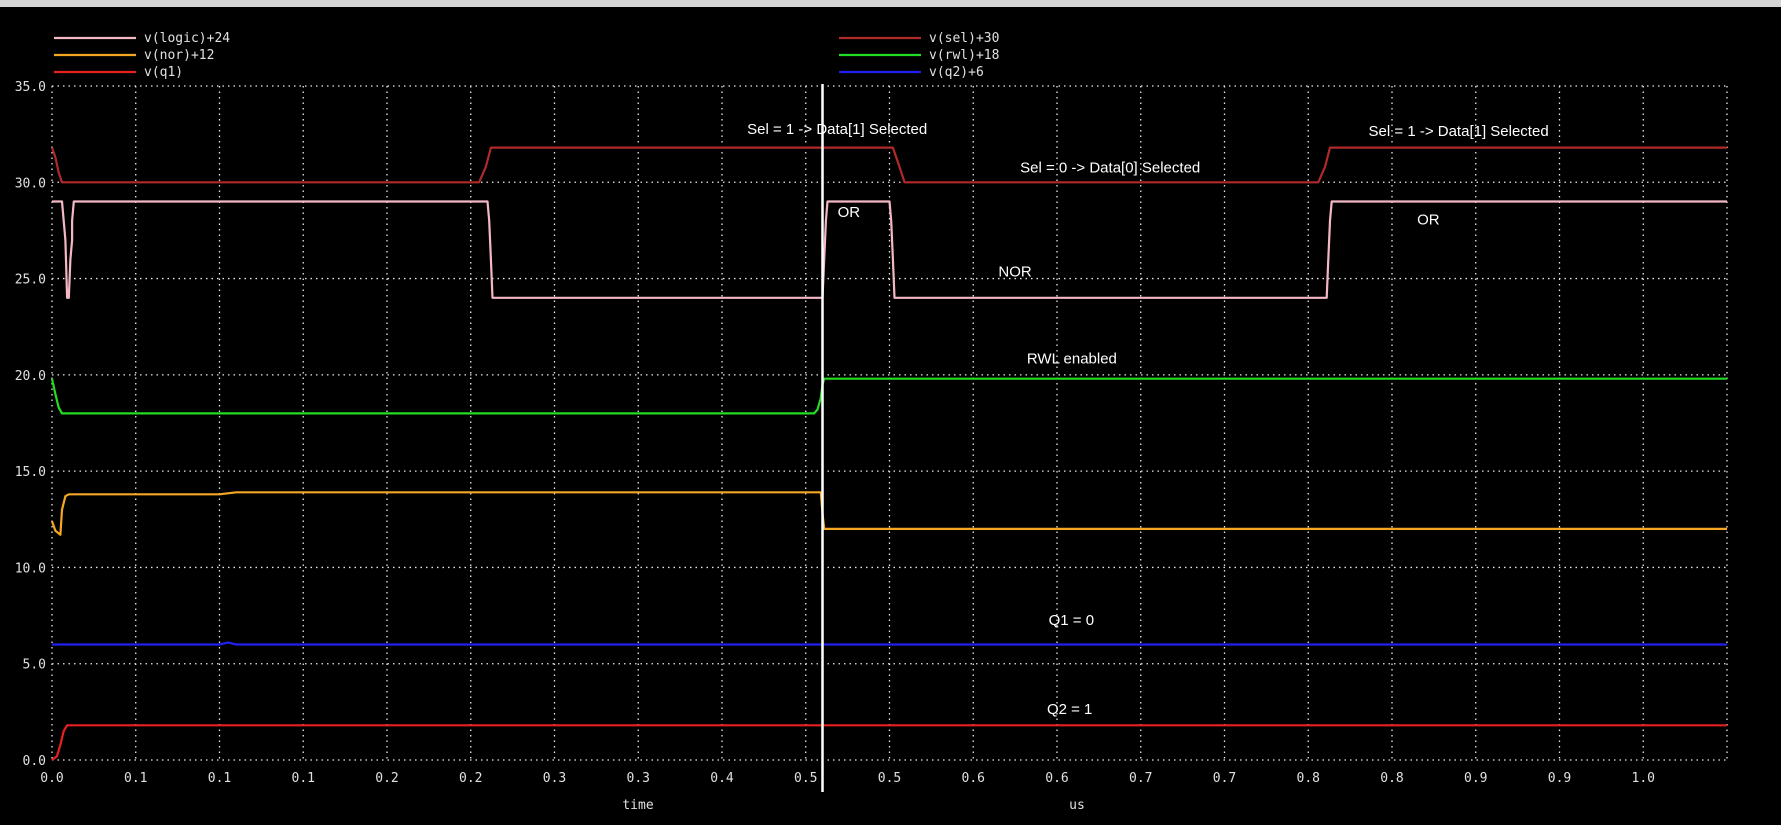 The image size is (1781, 825). I want to click on annotation-label: RWL enabled, so click(1072, 358).